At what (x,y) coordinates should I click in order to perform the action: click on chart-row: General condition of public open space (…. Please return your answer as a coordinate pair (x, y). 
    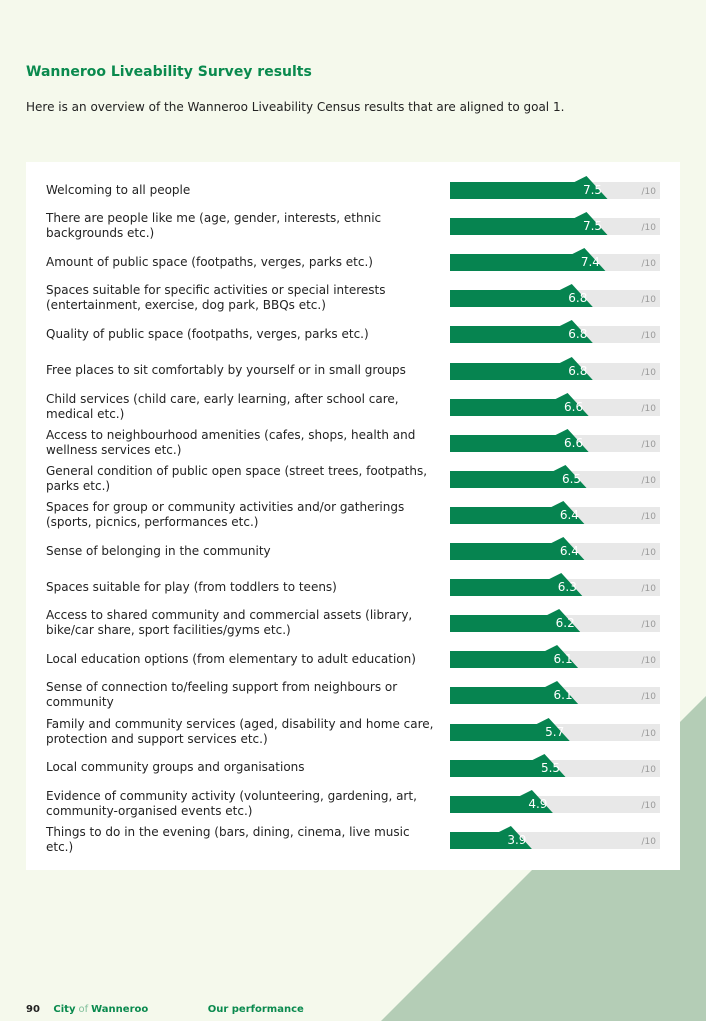
    Looking at the image, I should click on (353, 479).